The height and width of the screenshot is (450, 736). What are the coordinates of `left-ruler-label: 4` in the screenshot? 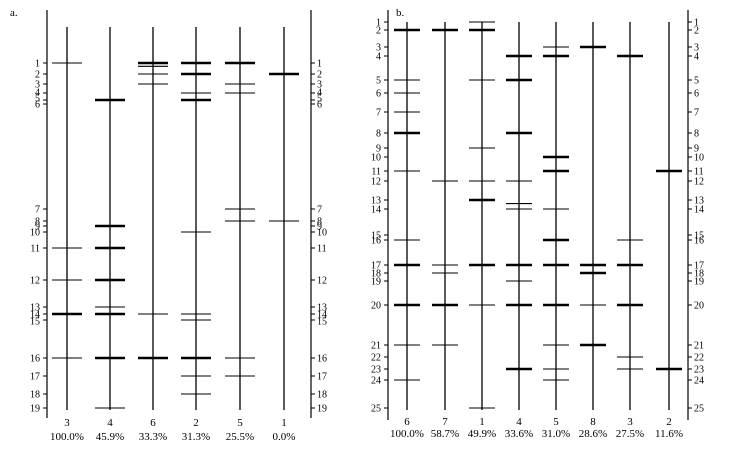 It's located at (378, 57).